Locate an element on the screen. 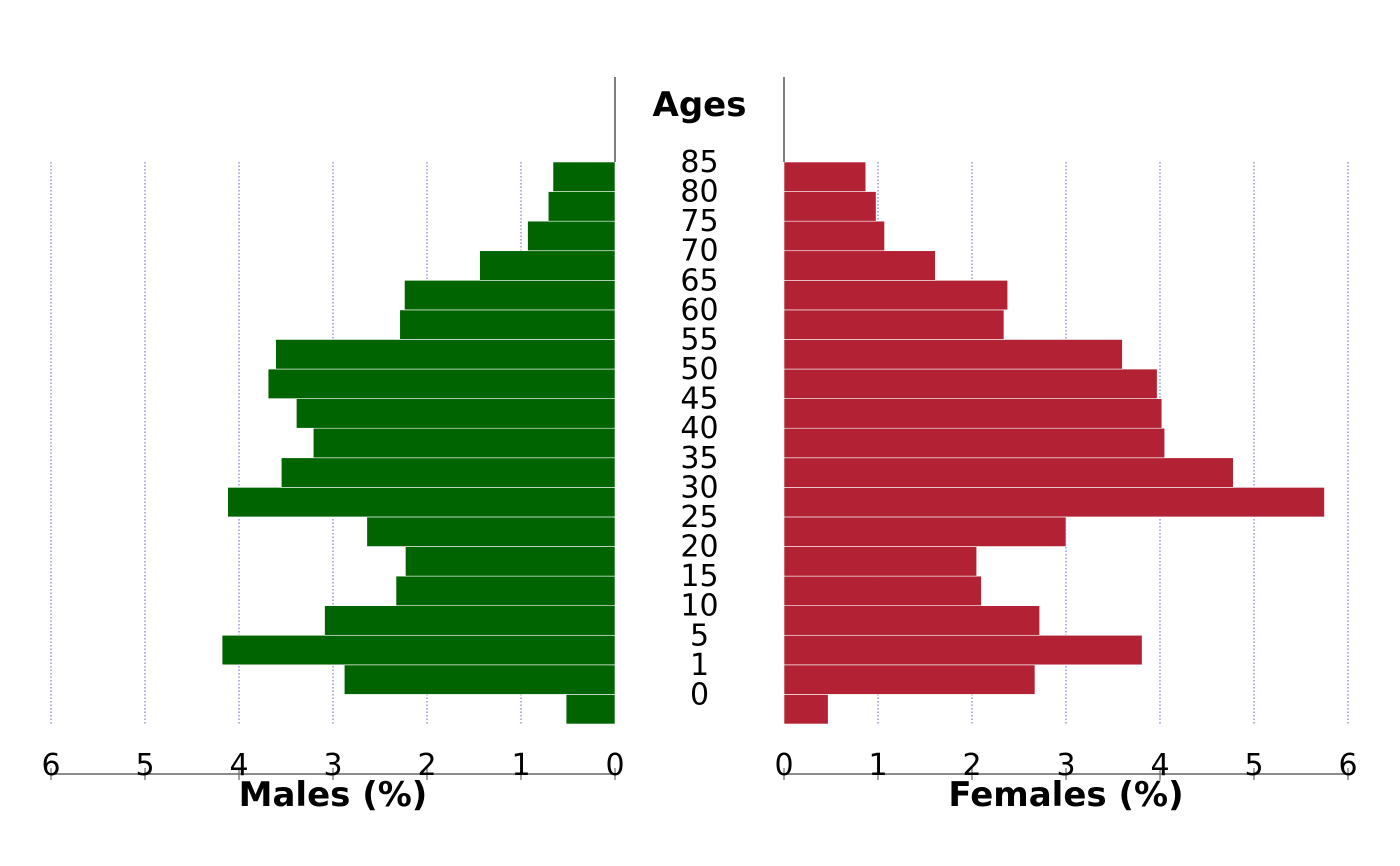  age-label-70: 70 is located at coordinates (699, 251).